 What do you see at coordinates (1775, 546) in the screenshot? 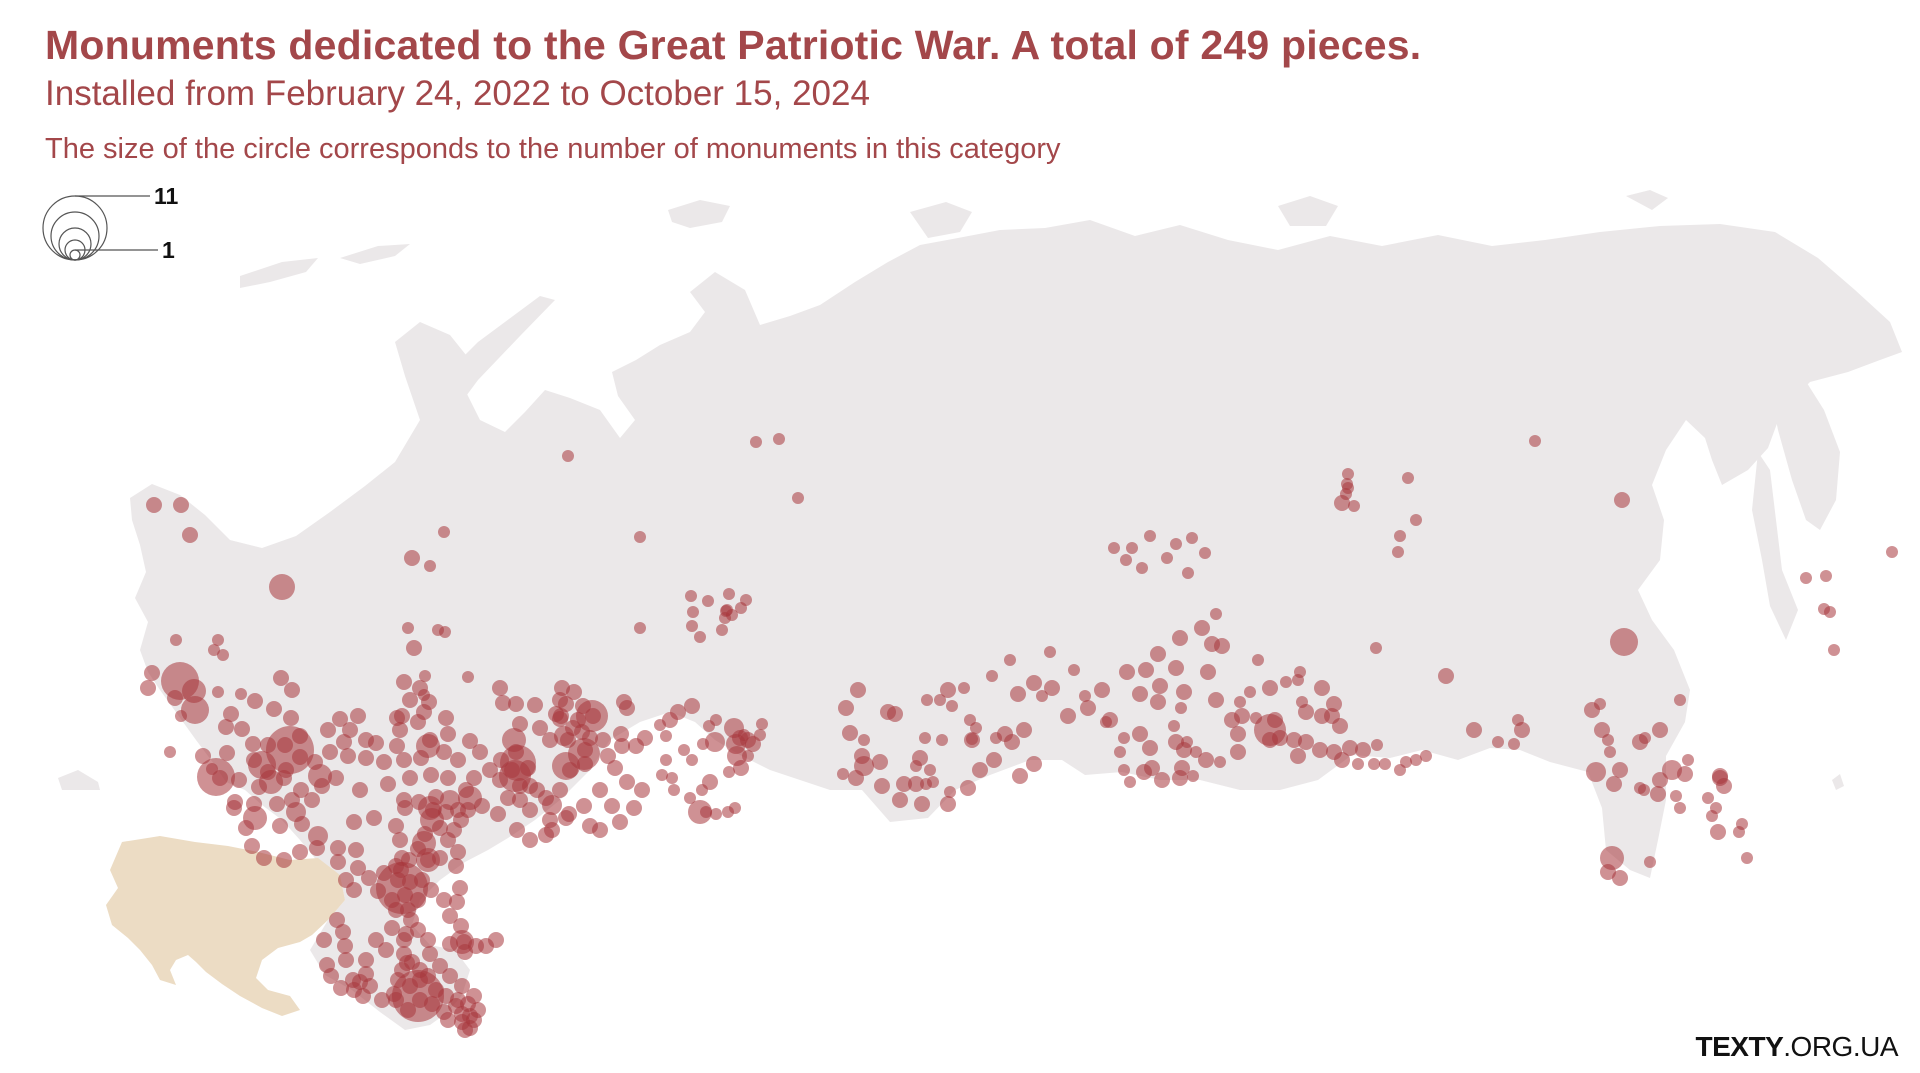
I see `sakhalin` at bounding box center [1775, 546].